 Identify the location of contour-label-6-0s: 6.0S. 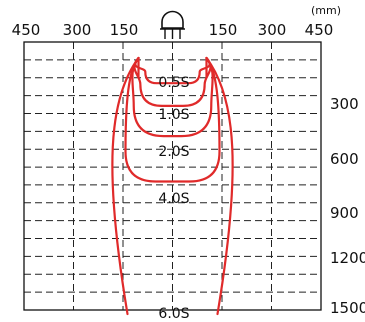
(173, 314).